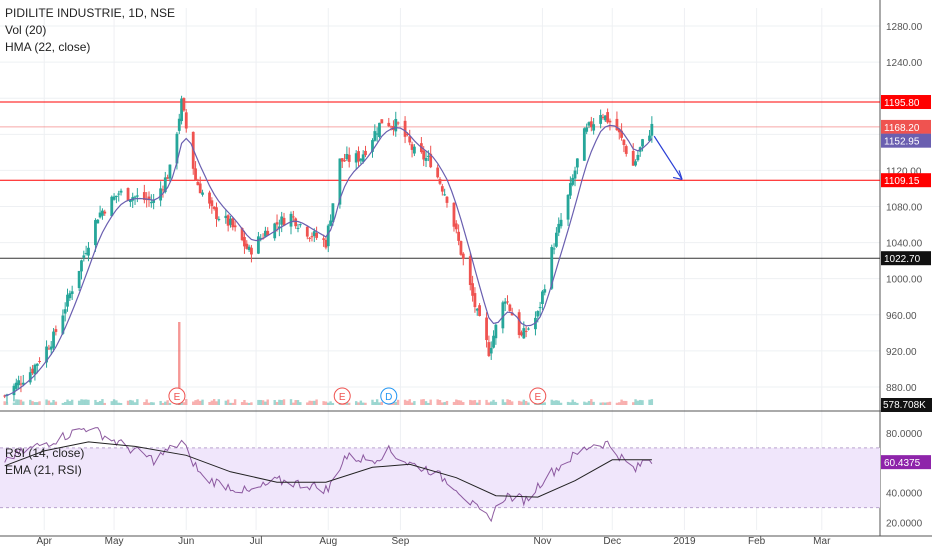 The height and width of the screenshot is (550, 932). What do you see at coordinates (90, 13) in the screenshot?
I see `symbol-title: PIDILITE INDUSTRIE, 1D, NSE` at bounding box center [90, 13].